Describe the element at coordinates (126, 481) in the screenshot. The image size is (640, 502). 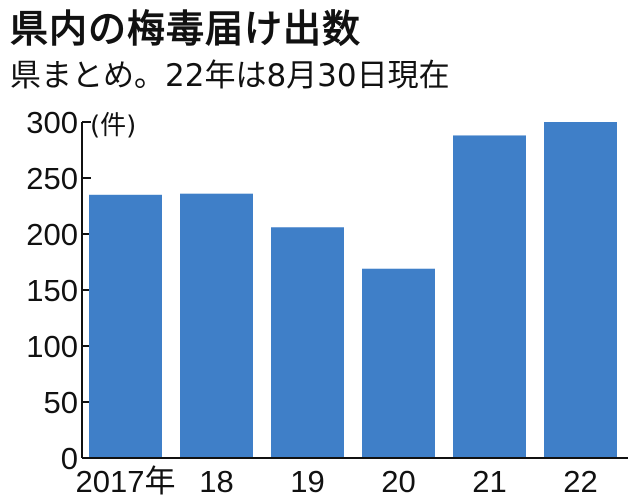
I see `x-tick-label: 2017年` at that location.